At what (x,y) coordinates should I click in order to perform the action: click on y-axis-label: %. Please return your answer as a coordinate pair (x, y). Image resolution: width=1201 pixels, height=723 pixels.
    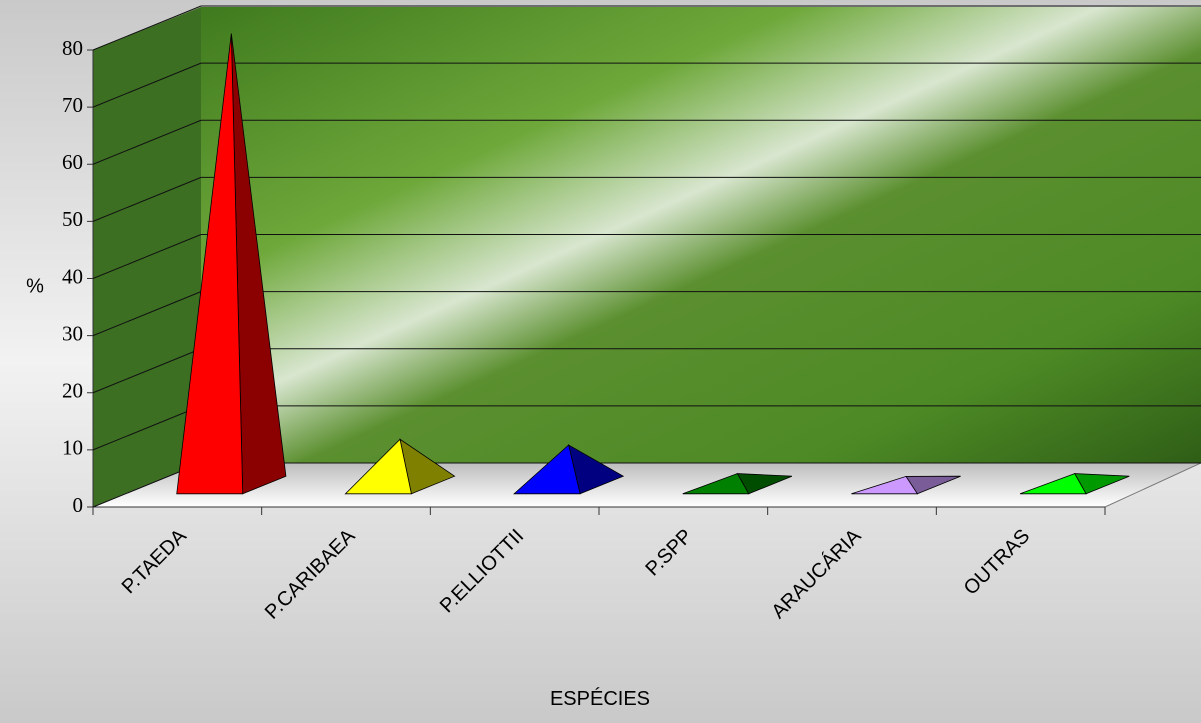
    Looking at the image, I should click on (35, 286).